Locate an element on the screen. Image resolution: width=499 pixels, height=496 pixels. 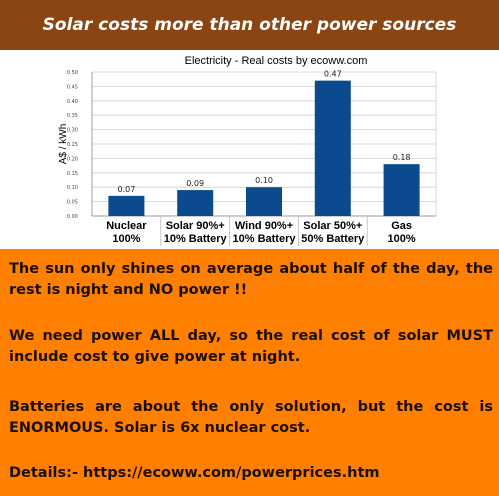
y-tick-label: 0.00 is located at coordinates (72, 217).